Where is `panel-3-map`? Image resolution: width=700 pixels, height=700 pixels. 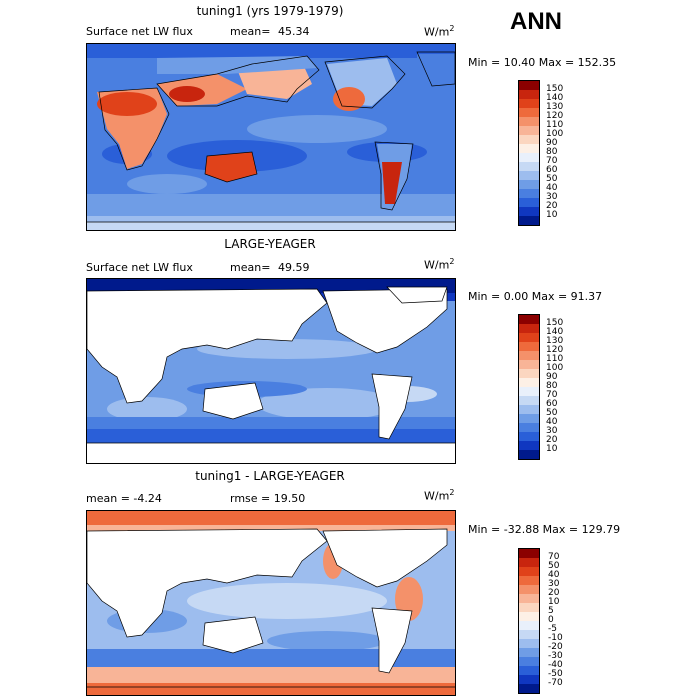 panel-3-map is located at coordinates (271, 603).